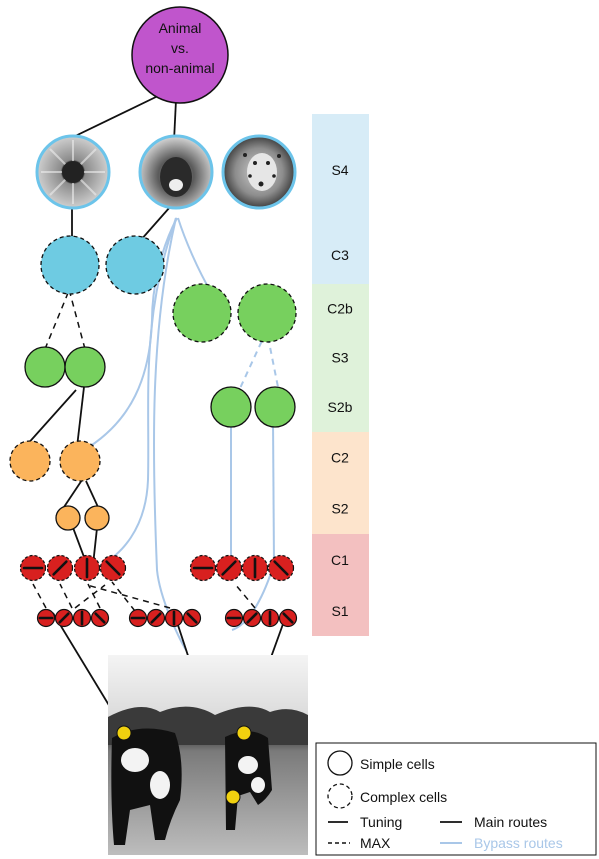 The image size is (599, 859). What do you see at coordinates (381, 822) in the screenshot?
I see `legend-tuning: Tuning` at bounding box center [381, 822].